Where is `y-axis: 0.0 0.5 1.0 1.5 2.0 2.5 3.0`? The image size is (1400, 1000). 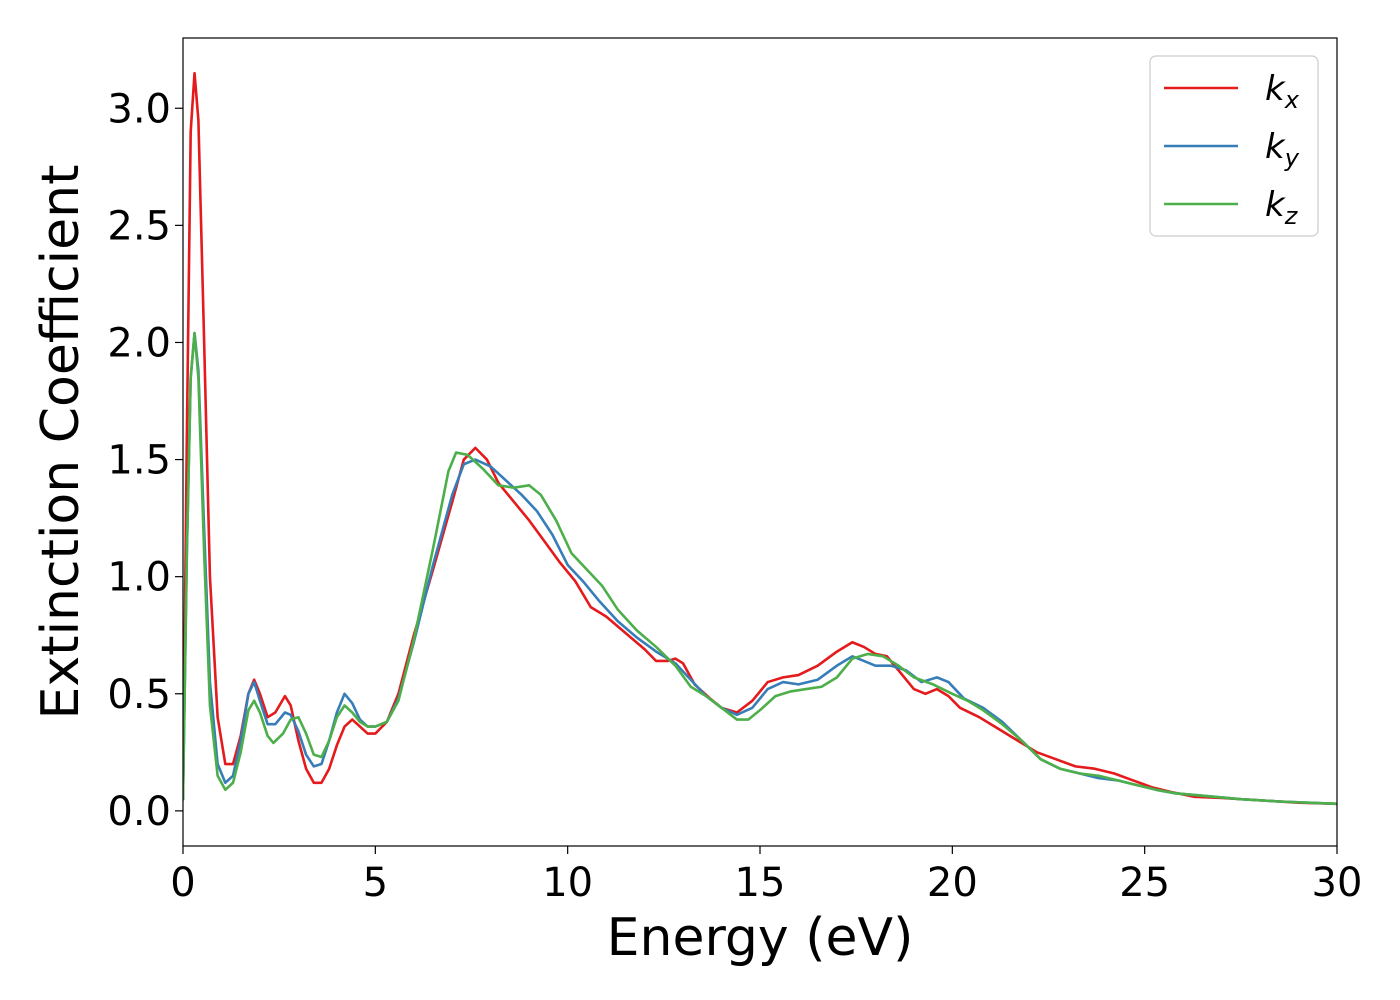 y-axis: 0.0 0.5 1.0 1.5 2.0 2.5 3.0 is located at coordinates (145, 460).